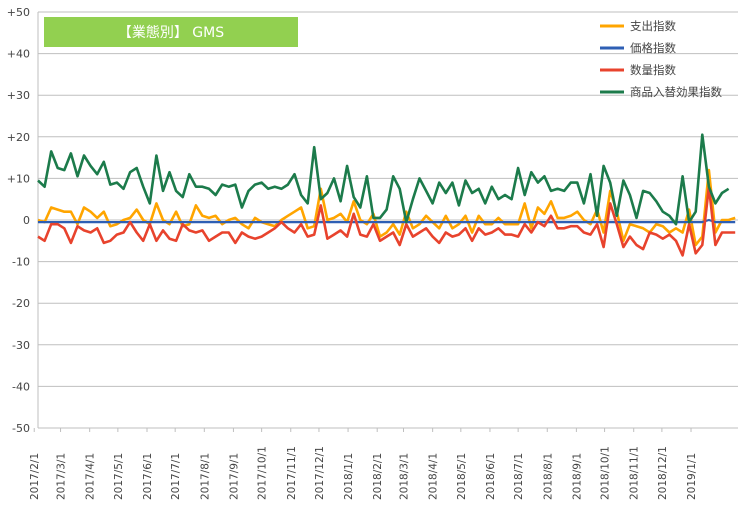  Describe the element at coordinates (234, 476) in the screenshot. I see `x-tick-label: 2017/9/1` at that location.